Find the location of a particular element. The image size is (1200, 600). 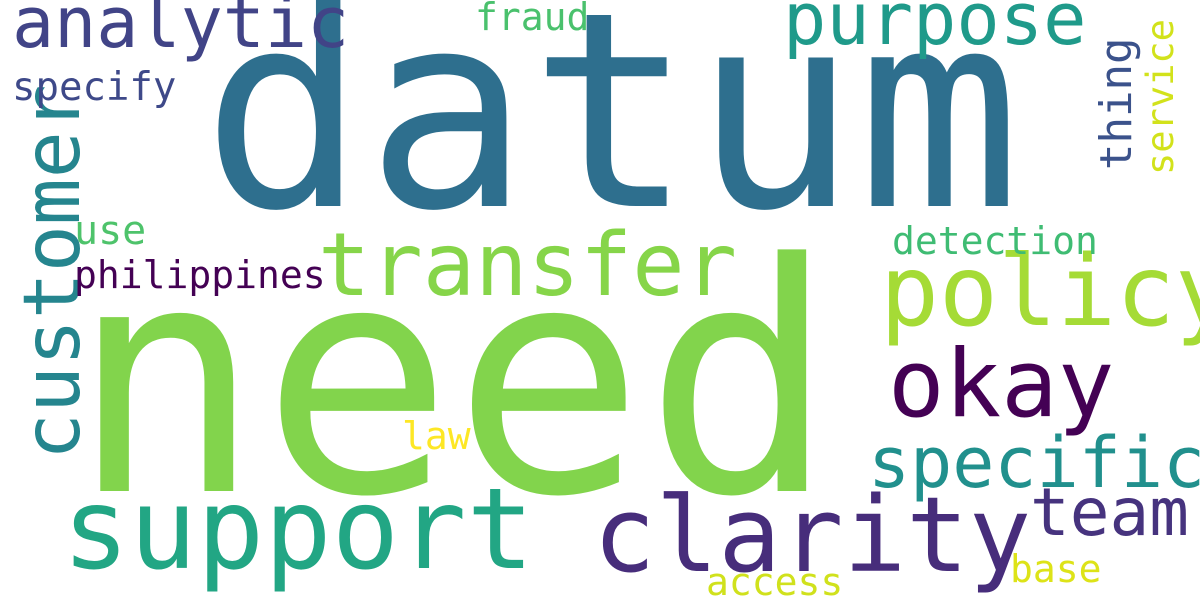

word-support: support is located at coordinates (298, 530).